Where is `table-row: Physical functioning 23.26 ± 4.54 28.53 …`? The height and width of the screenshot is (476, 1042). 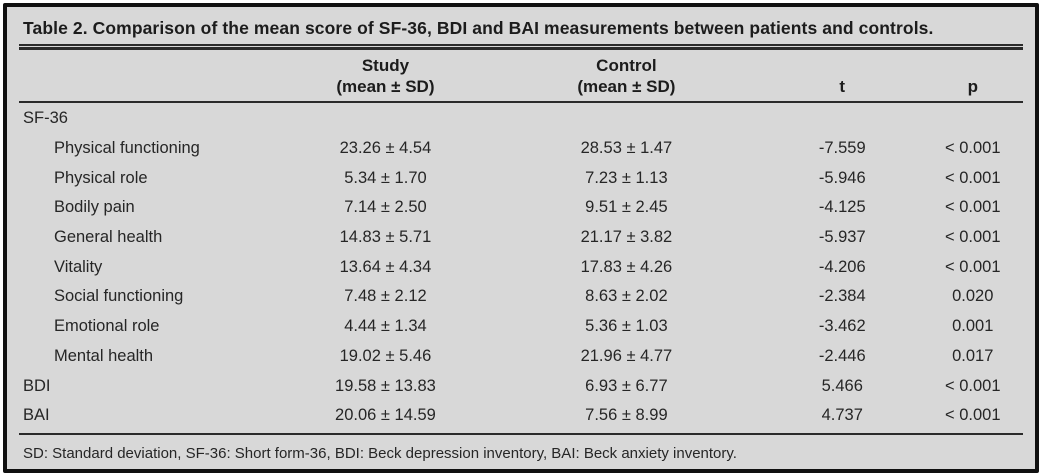 table-row: Physical functioning 23.26 ± 4.54 28.53 … is located at coordinates (521, 149).